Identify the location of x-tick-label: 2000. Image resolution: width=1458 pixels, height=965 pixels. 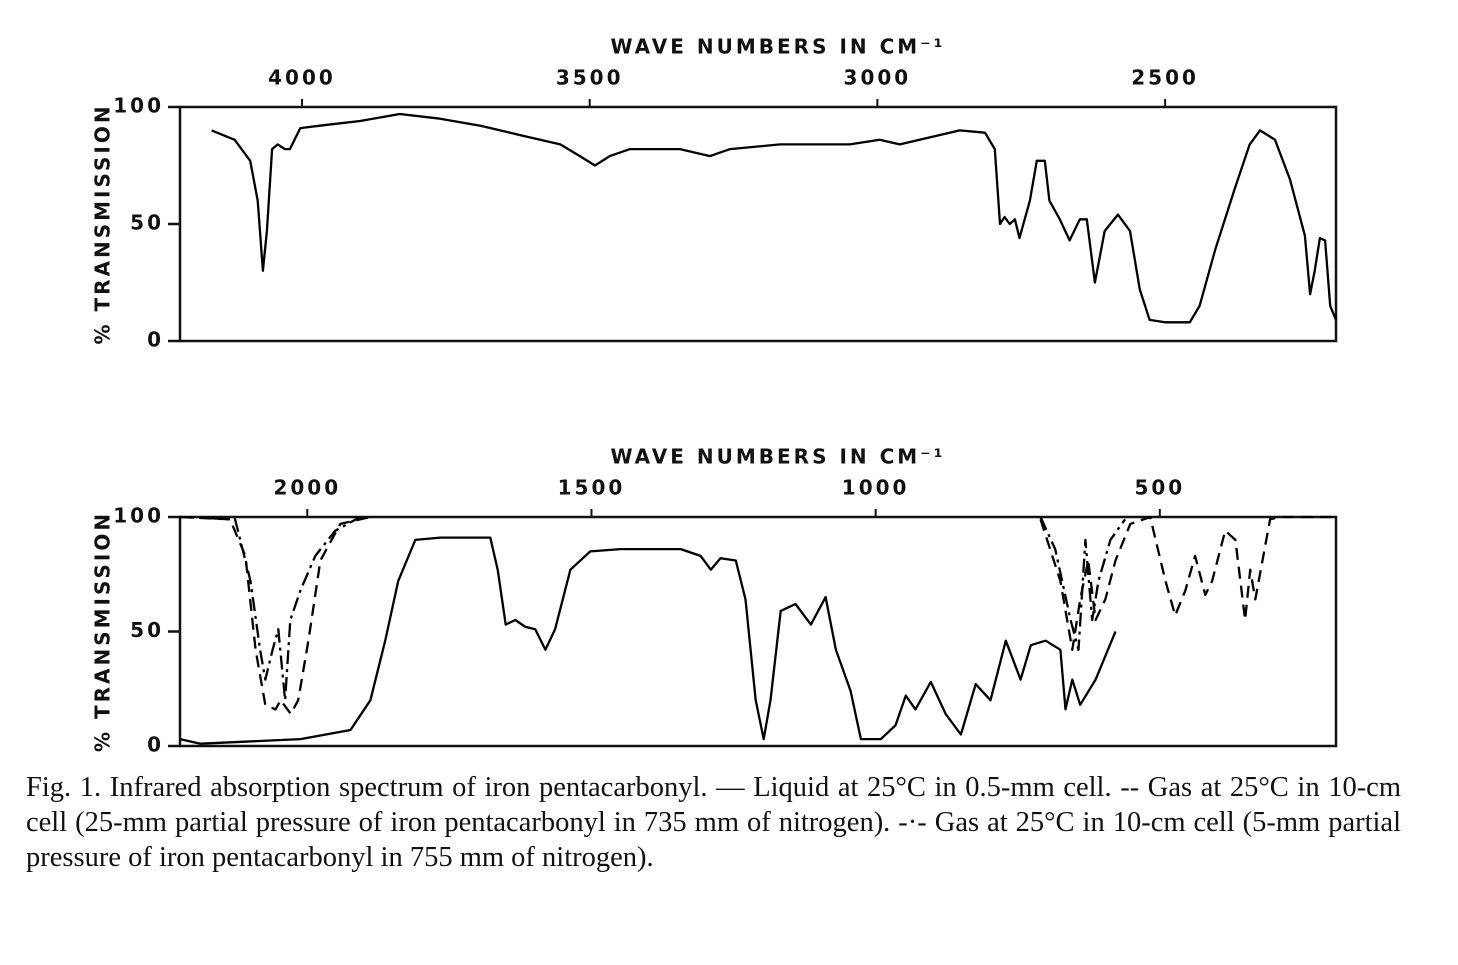
(307, 488).